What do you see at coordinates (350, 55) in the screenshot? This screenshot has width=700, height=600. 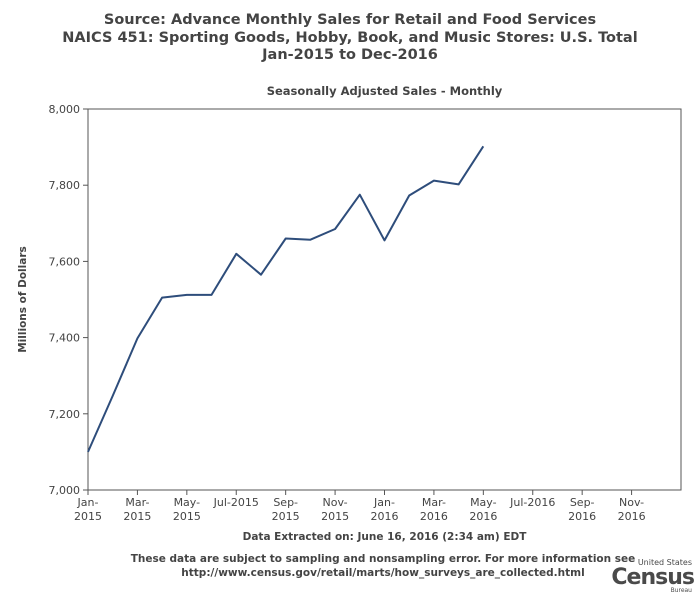 I see `chart-title-line-3: Jan-2015 to Dec-2016` at bounding box center [350, 55].